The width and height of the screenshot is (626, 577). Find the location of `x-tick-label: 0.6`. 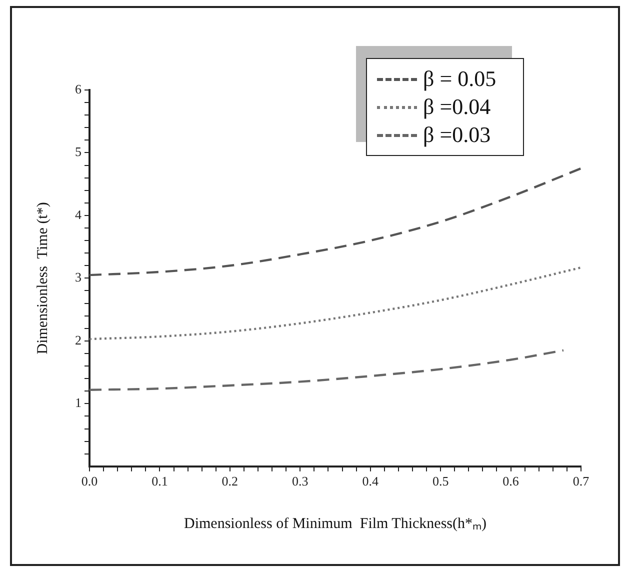

x-tick-label: 0.6 is located at coordinates (511, 481).